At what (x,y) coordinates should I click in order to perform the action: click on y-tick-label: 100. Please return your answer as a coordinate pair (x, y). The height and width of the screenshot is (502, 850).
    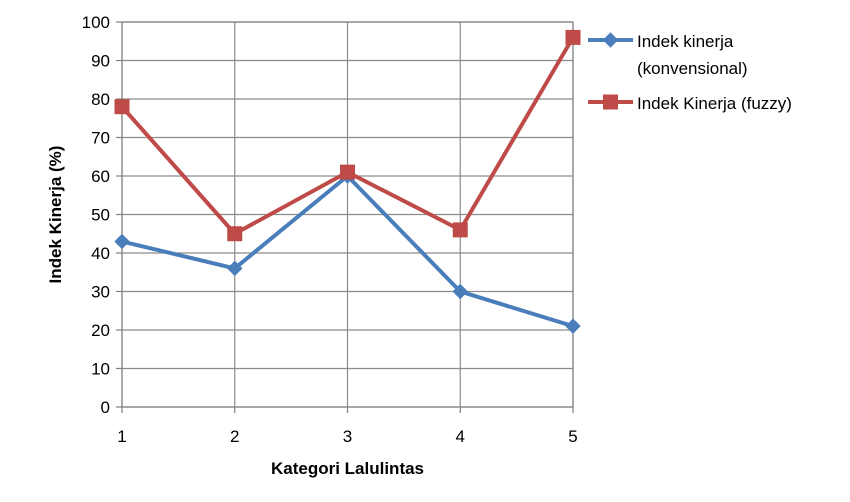
    Looking at the image, I should click on (96, 22).